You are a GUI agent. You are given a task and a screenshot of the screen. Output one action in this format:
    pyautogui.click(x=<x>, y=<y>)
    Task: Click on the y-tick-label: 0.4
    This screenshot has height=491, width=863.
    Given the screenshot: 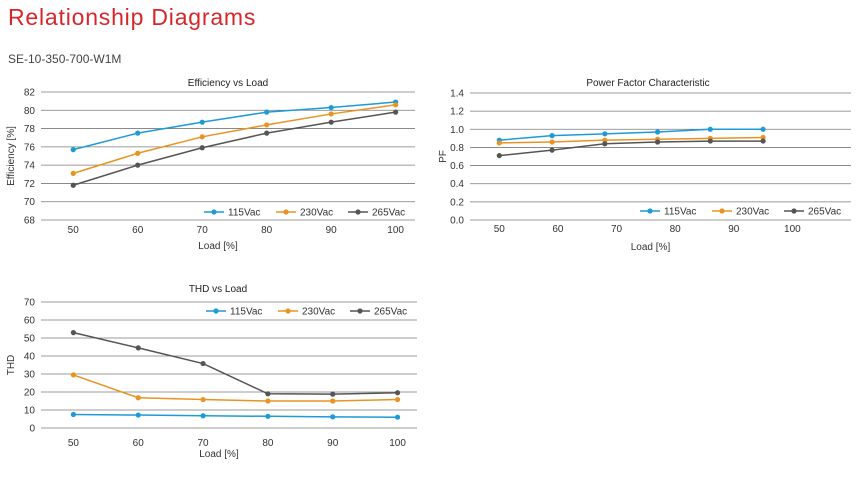 What is the action you would take?
    pyautogui.click(x=457, y=184)
    